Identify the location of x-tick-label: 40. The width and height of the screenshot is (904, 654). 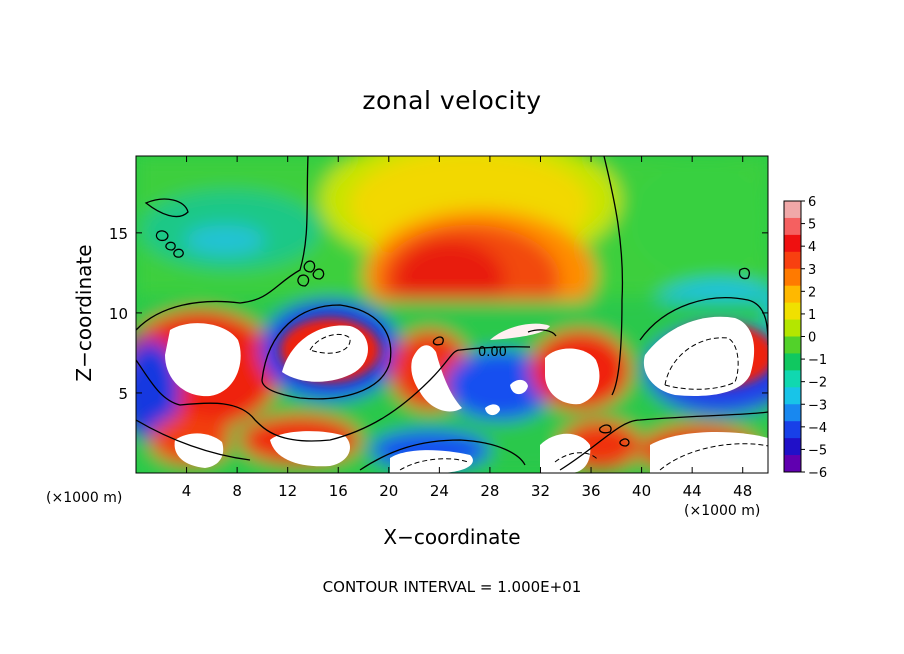
(641, 491).